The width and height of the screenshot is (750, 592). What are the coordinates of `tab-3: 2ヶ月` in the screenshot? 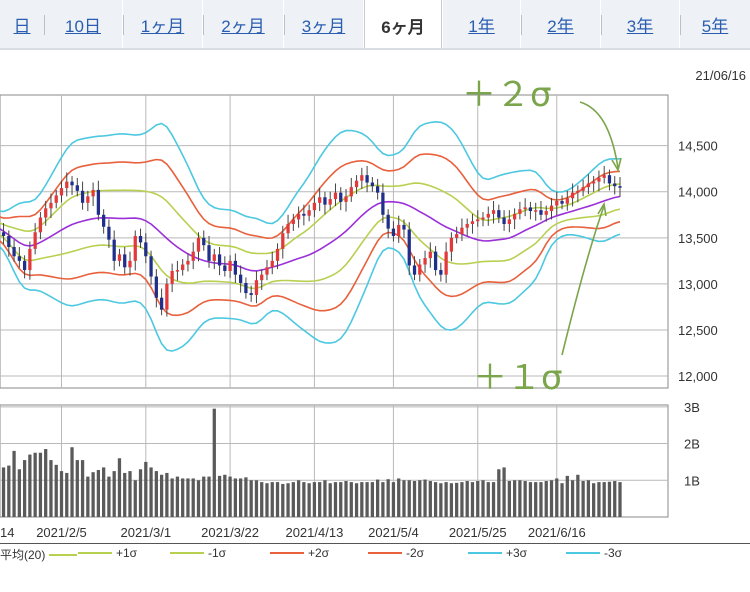 It's located at (243, 24).